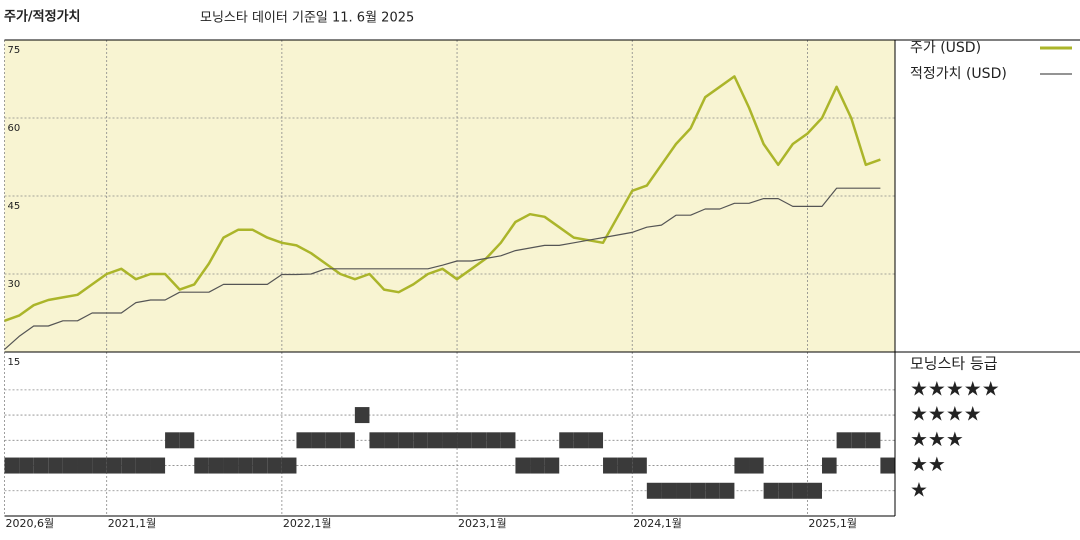 The width and height of the screenshot is (1080, 540). Describe the element at coordinates (482, 523) in the screenshot. I see `x-tick-label: 2023,1월` at that location.